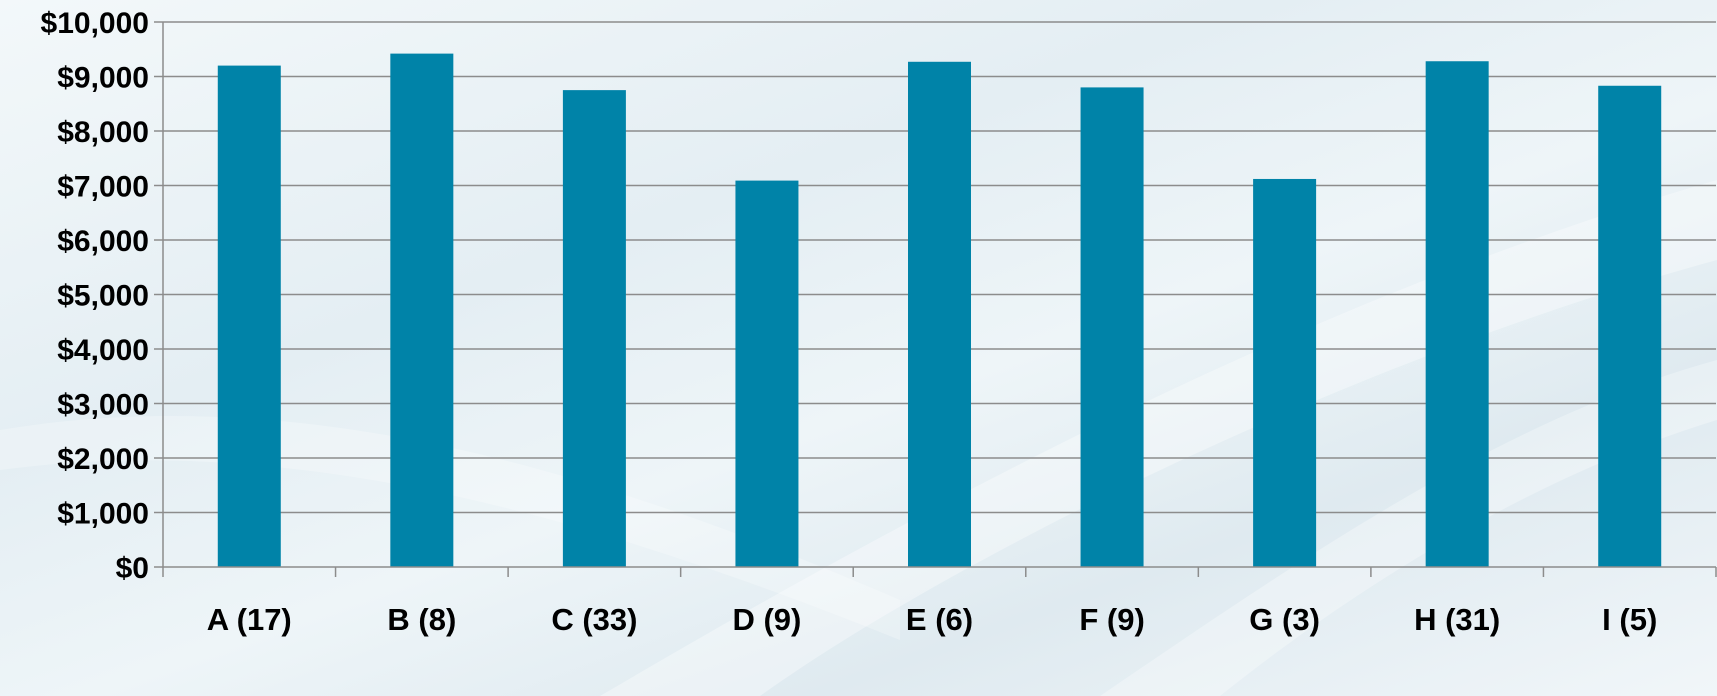  I want to click on bar-c, so click(594, 328).